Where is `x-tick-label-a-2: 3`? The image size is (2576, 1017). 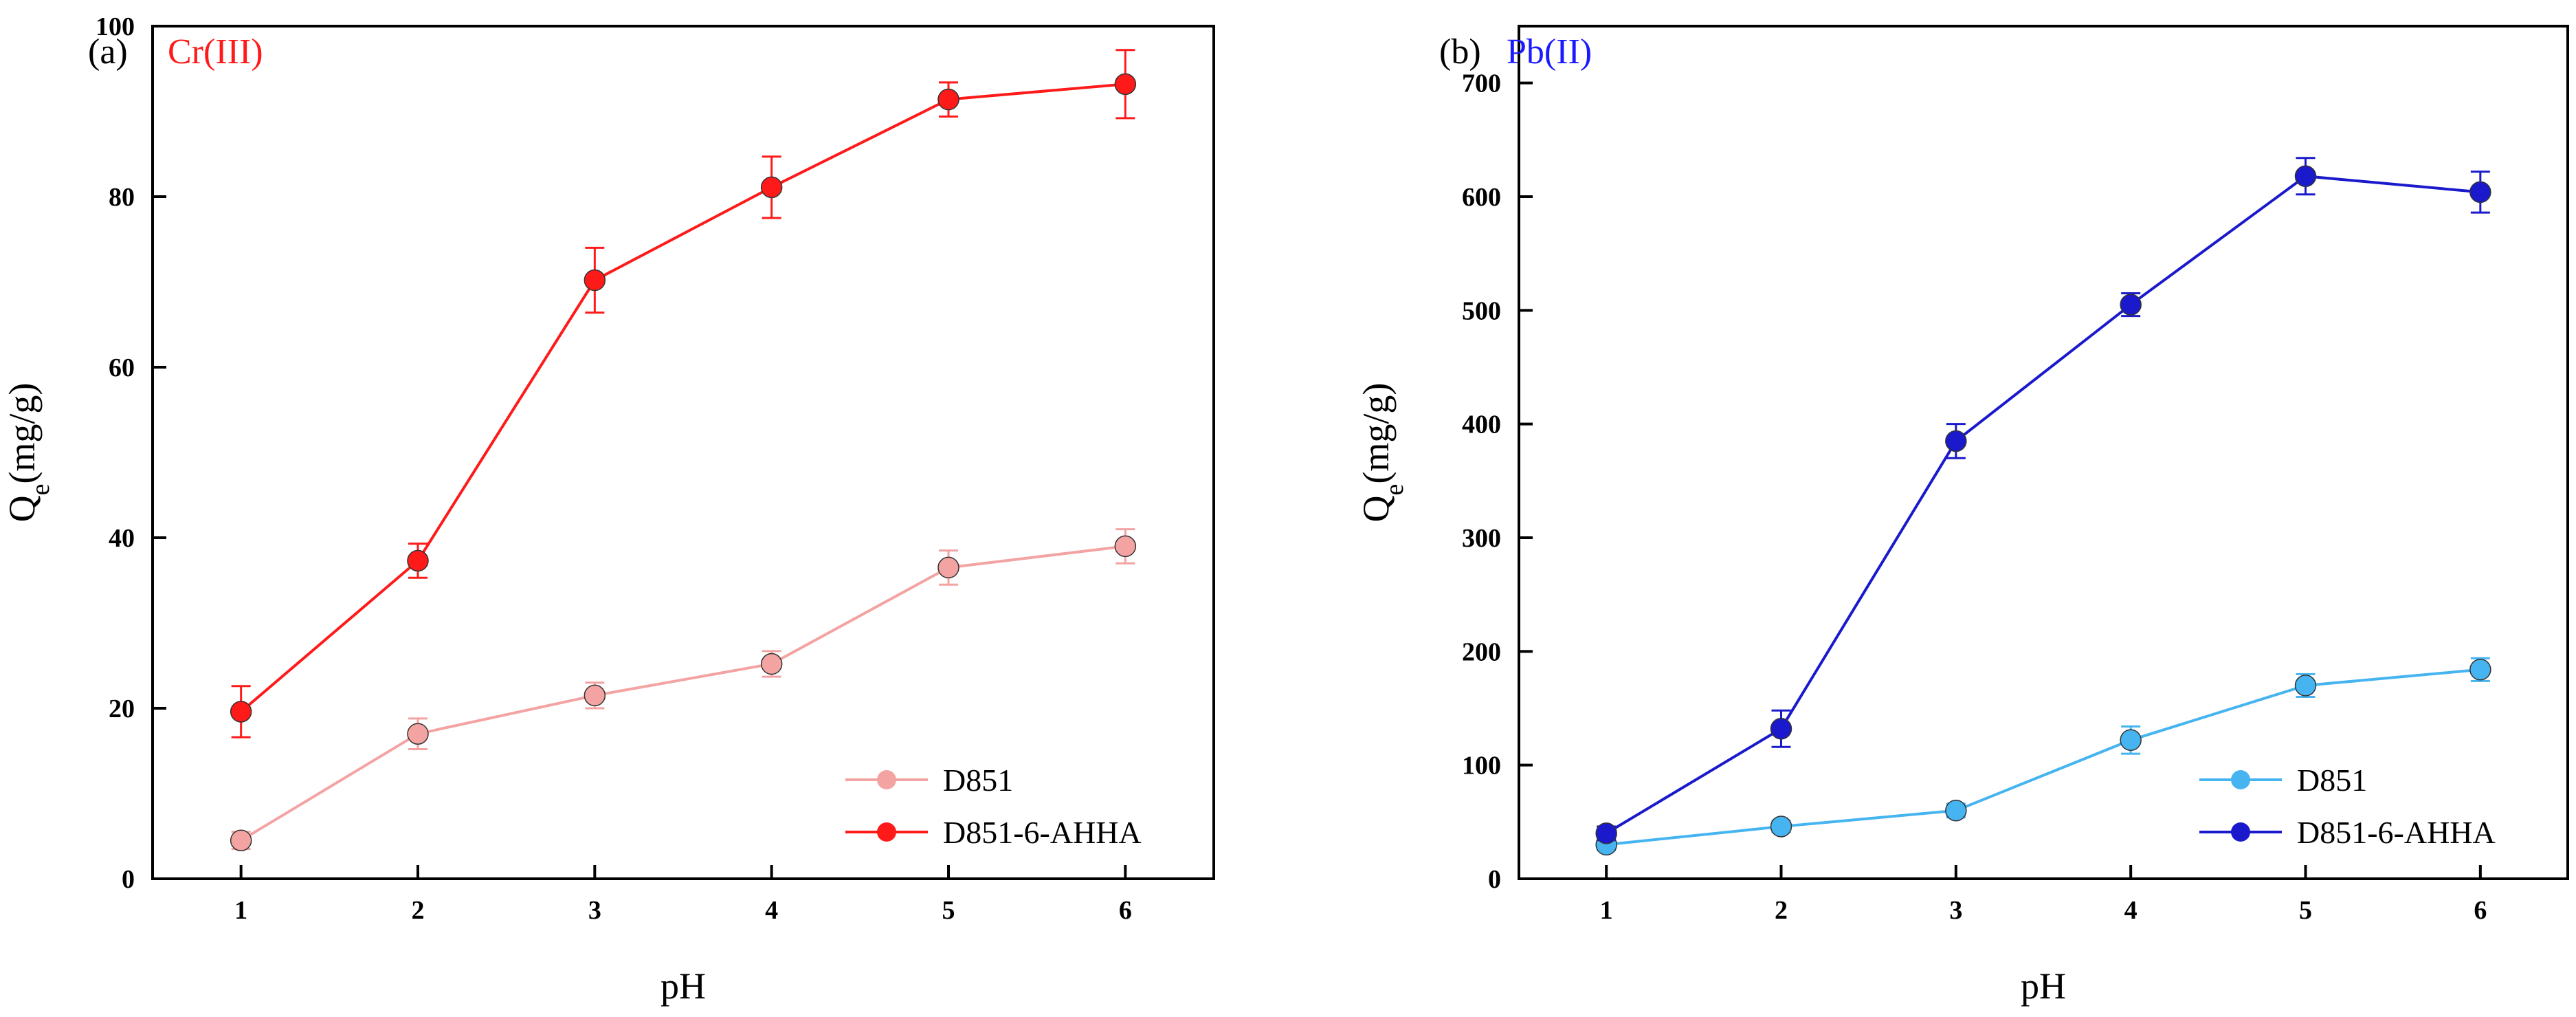
x-tick-label-a-2: 3 is located at coordinates (594, 910).